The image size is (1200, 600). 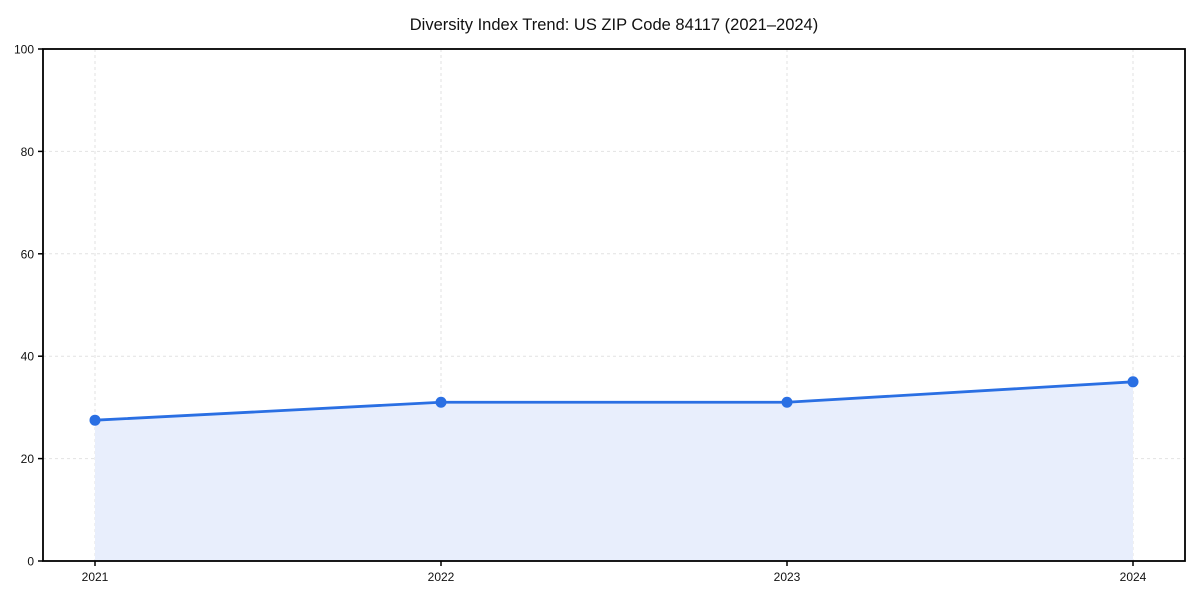 What do you see at coordinates (28, 357) in the screenshot?
I see `y-tick-label: 40` at bounding box center [28, 357].